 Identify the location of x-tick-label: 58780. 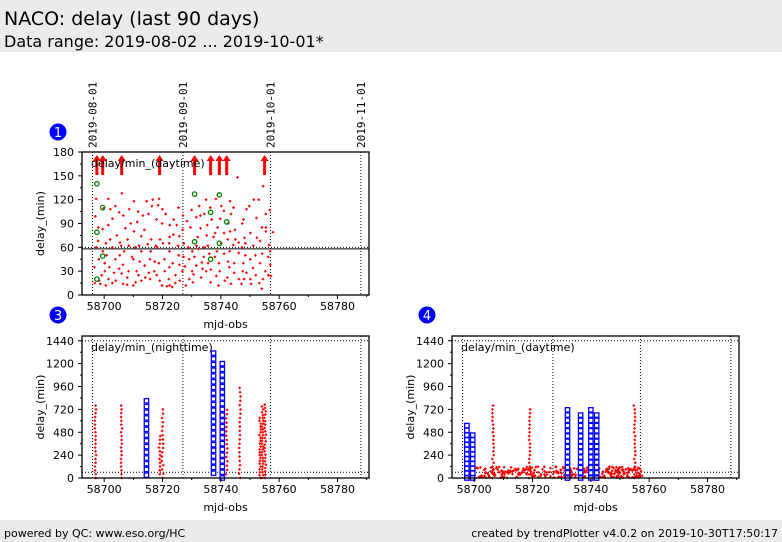
(337, 489).